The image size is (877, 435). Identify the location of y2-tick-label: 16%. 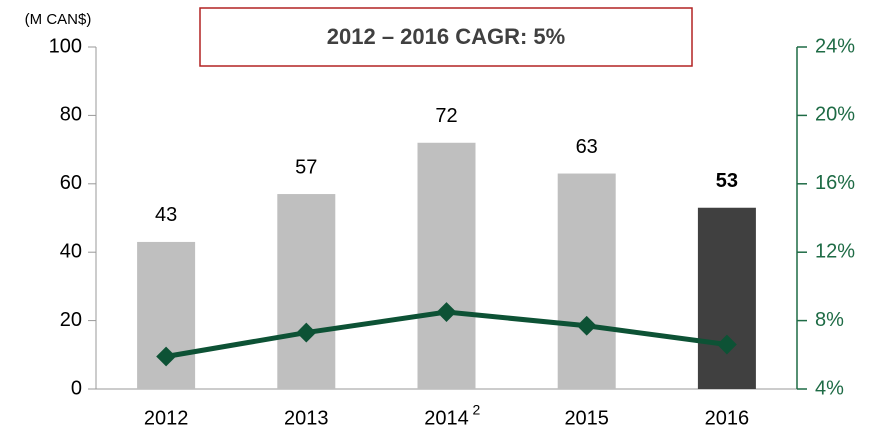
(835, 183).